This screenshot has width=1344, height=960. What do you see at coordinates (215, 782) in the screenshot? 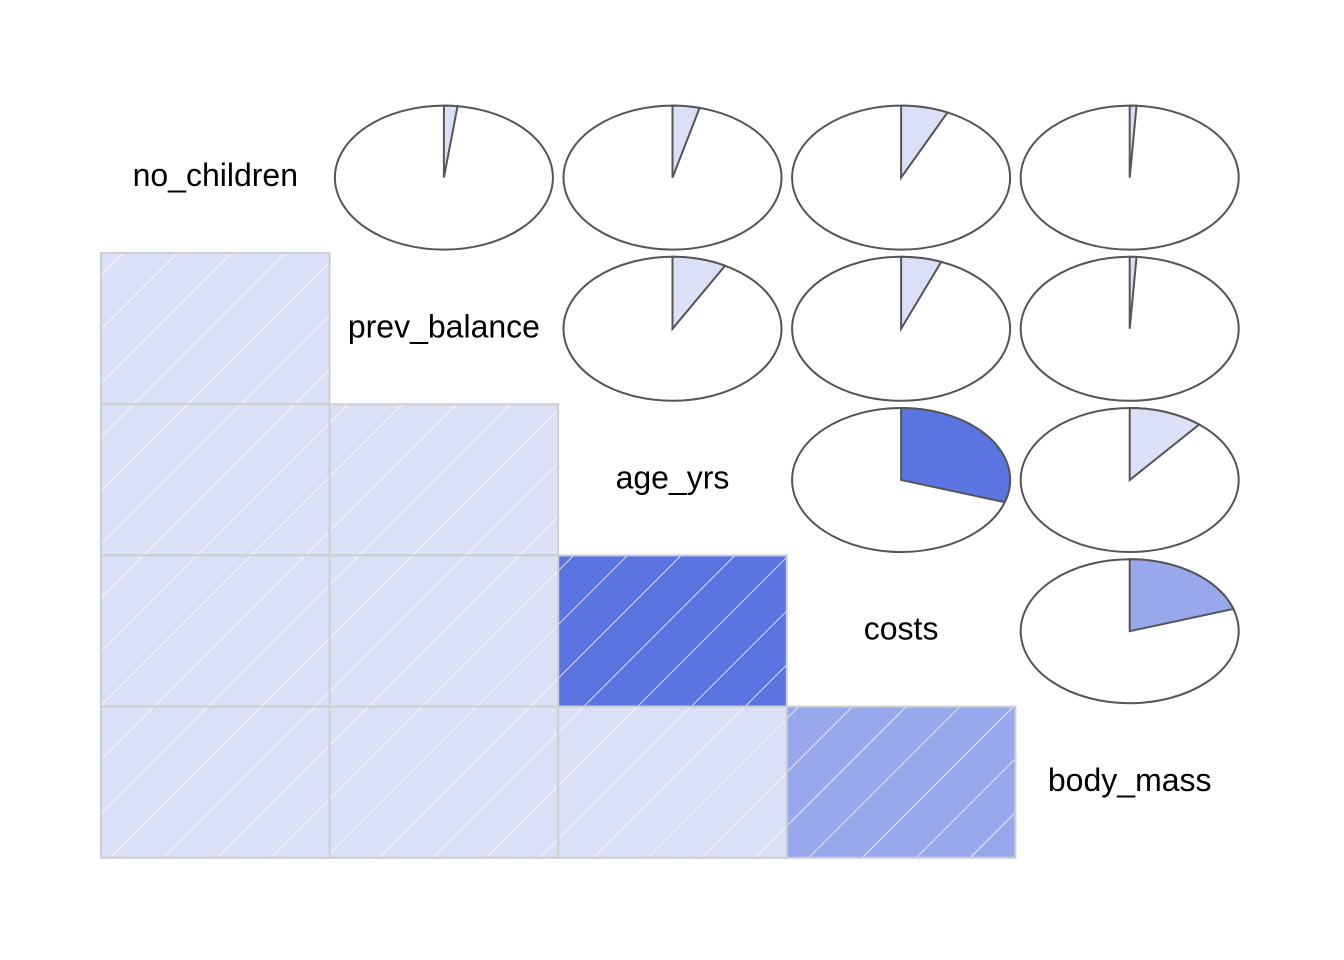
I see `shade-cell-body_mass-no_children` at bounding box center [215, 782].